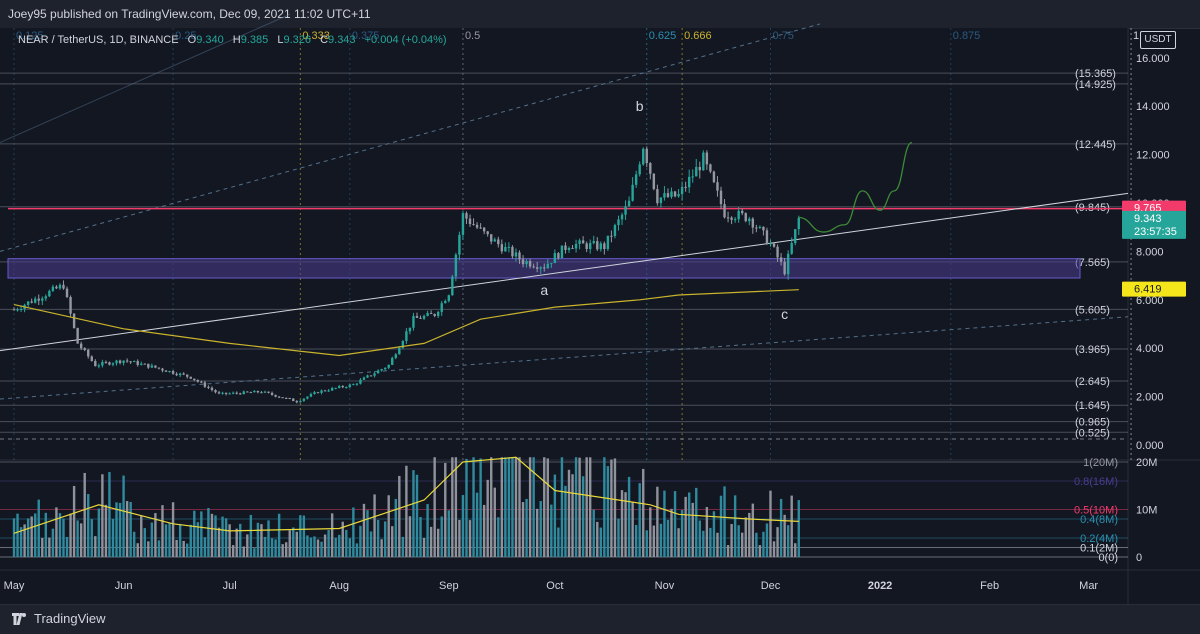 The image size is (1200, 634). Describe the element at coordinates (472, 36) in the screenshot. I see `fib-time-label: 0.5` at that location.